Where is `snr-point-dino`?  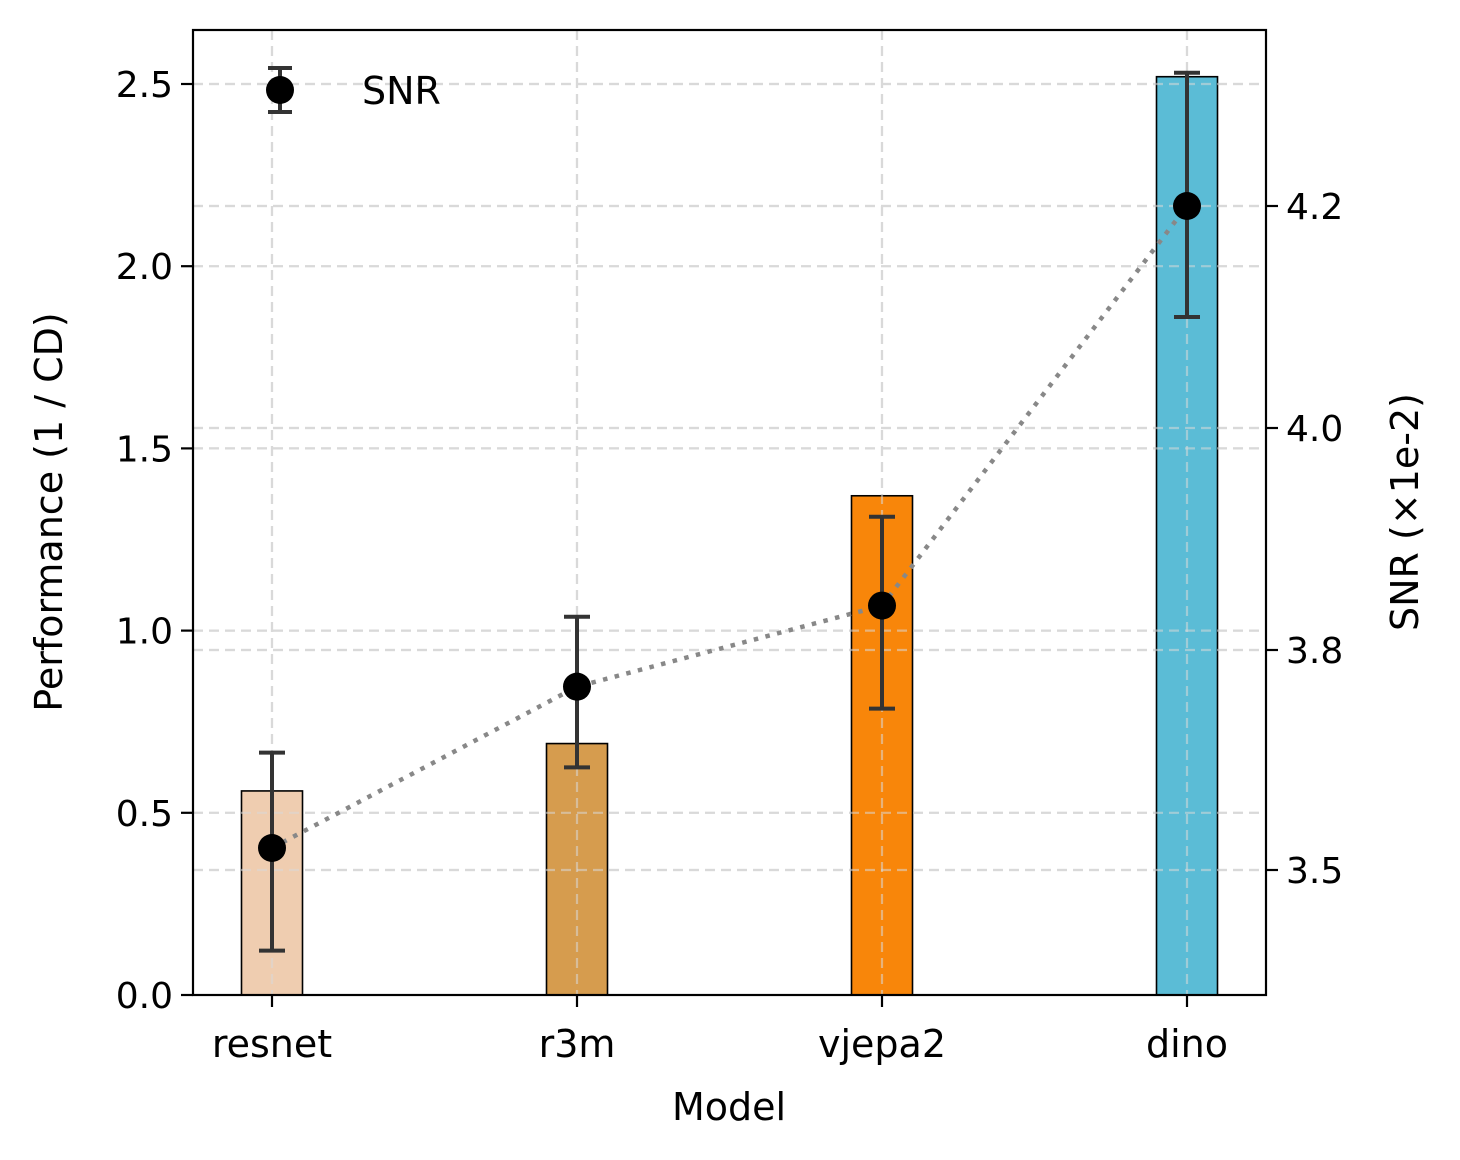
snr-point-dino is located at coordinates (1187, 206).